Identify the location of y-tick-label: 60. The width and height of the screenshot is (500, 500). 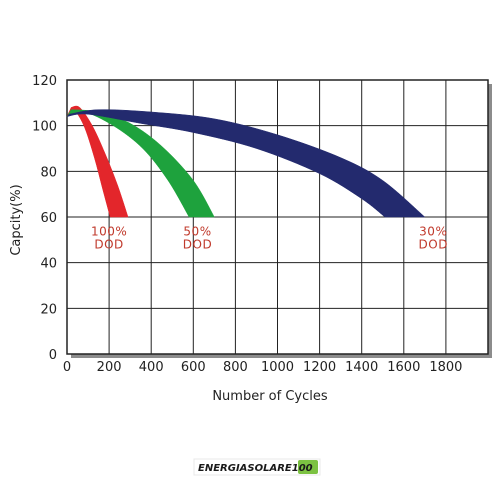
(48, 218).